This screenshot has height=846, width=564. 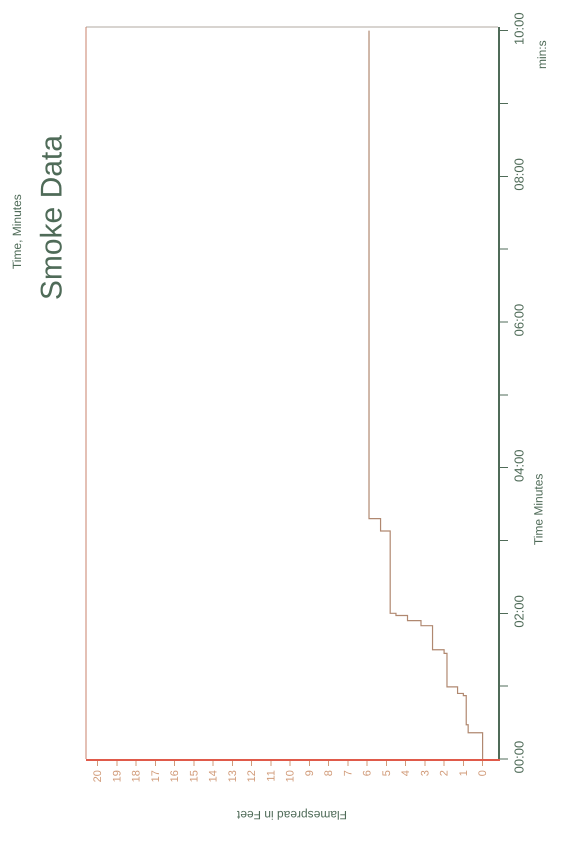 What do you see at coordinates (444, 773) in the screenshot?
I see `x-tick-label: 2` at bounding box center [444, 773].